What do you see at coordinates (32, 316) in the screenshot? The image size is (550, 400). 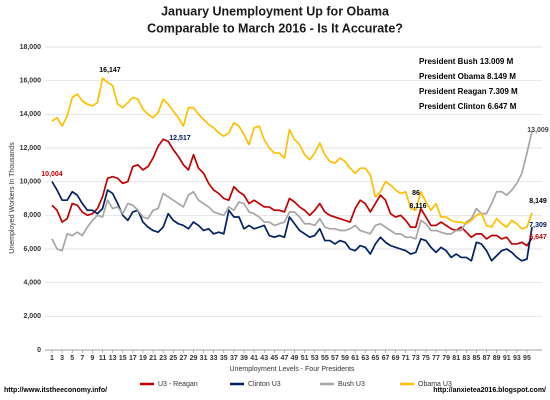 I see `y-tick-label: 2,000` at bounding box center [32, 316].